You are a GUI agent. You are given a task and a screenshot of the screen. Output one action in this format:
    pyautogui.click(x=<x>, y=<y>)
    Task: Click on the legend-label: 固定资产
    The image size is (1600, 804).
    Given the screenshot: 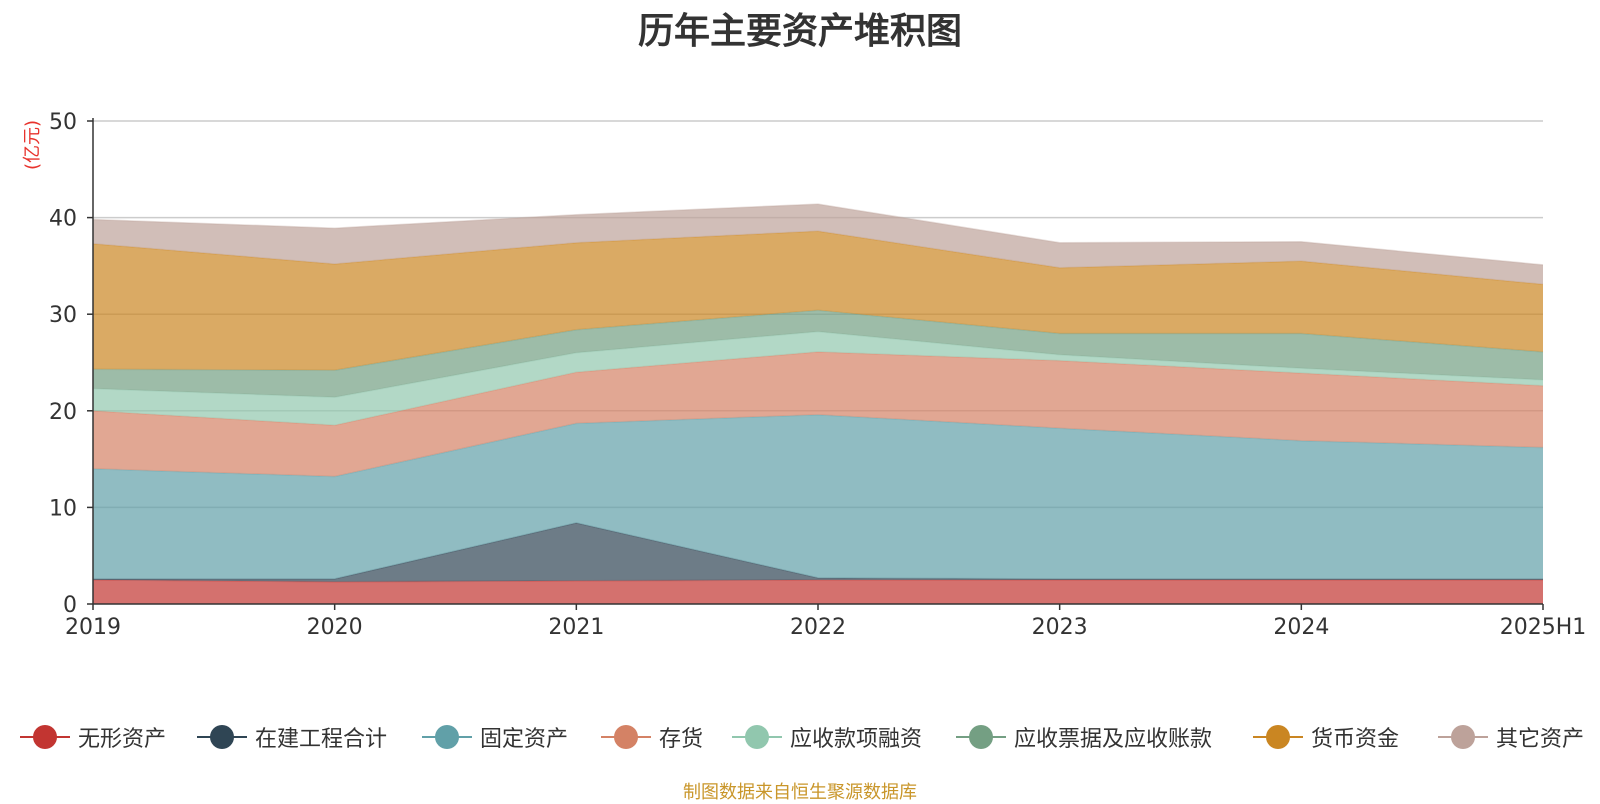 What is the action you would take?
    pyautogui.click(x=524, y=739)
    